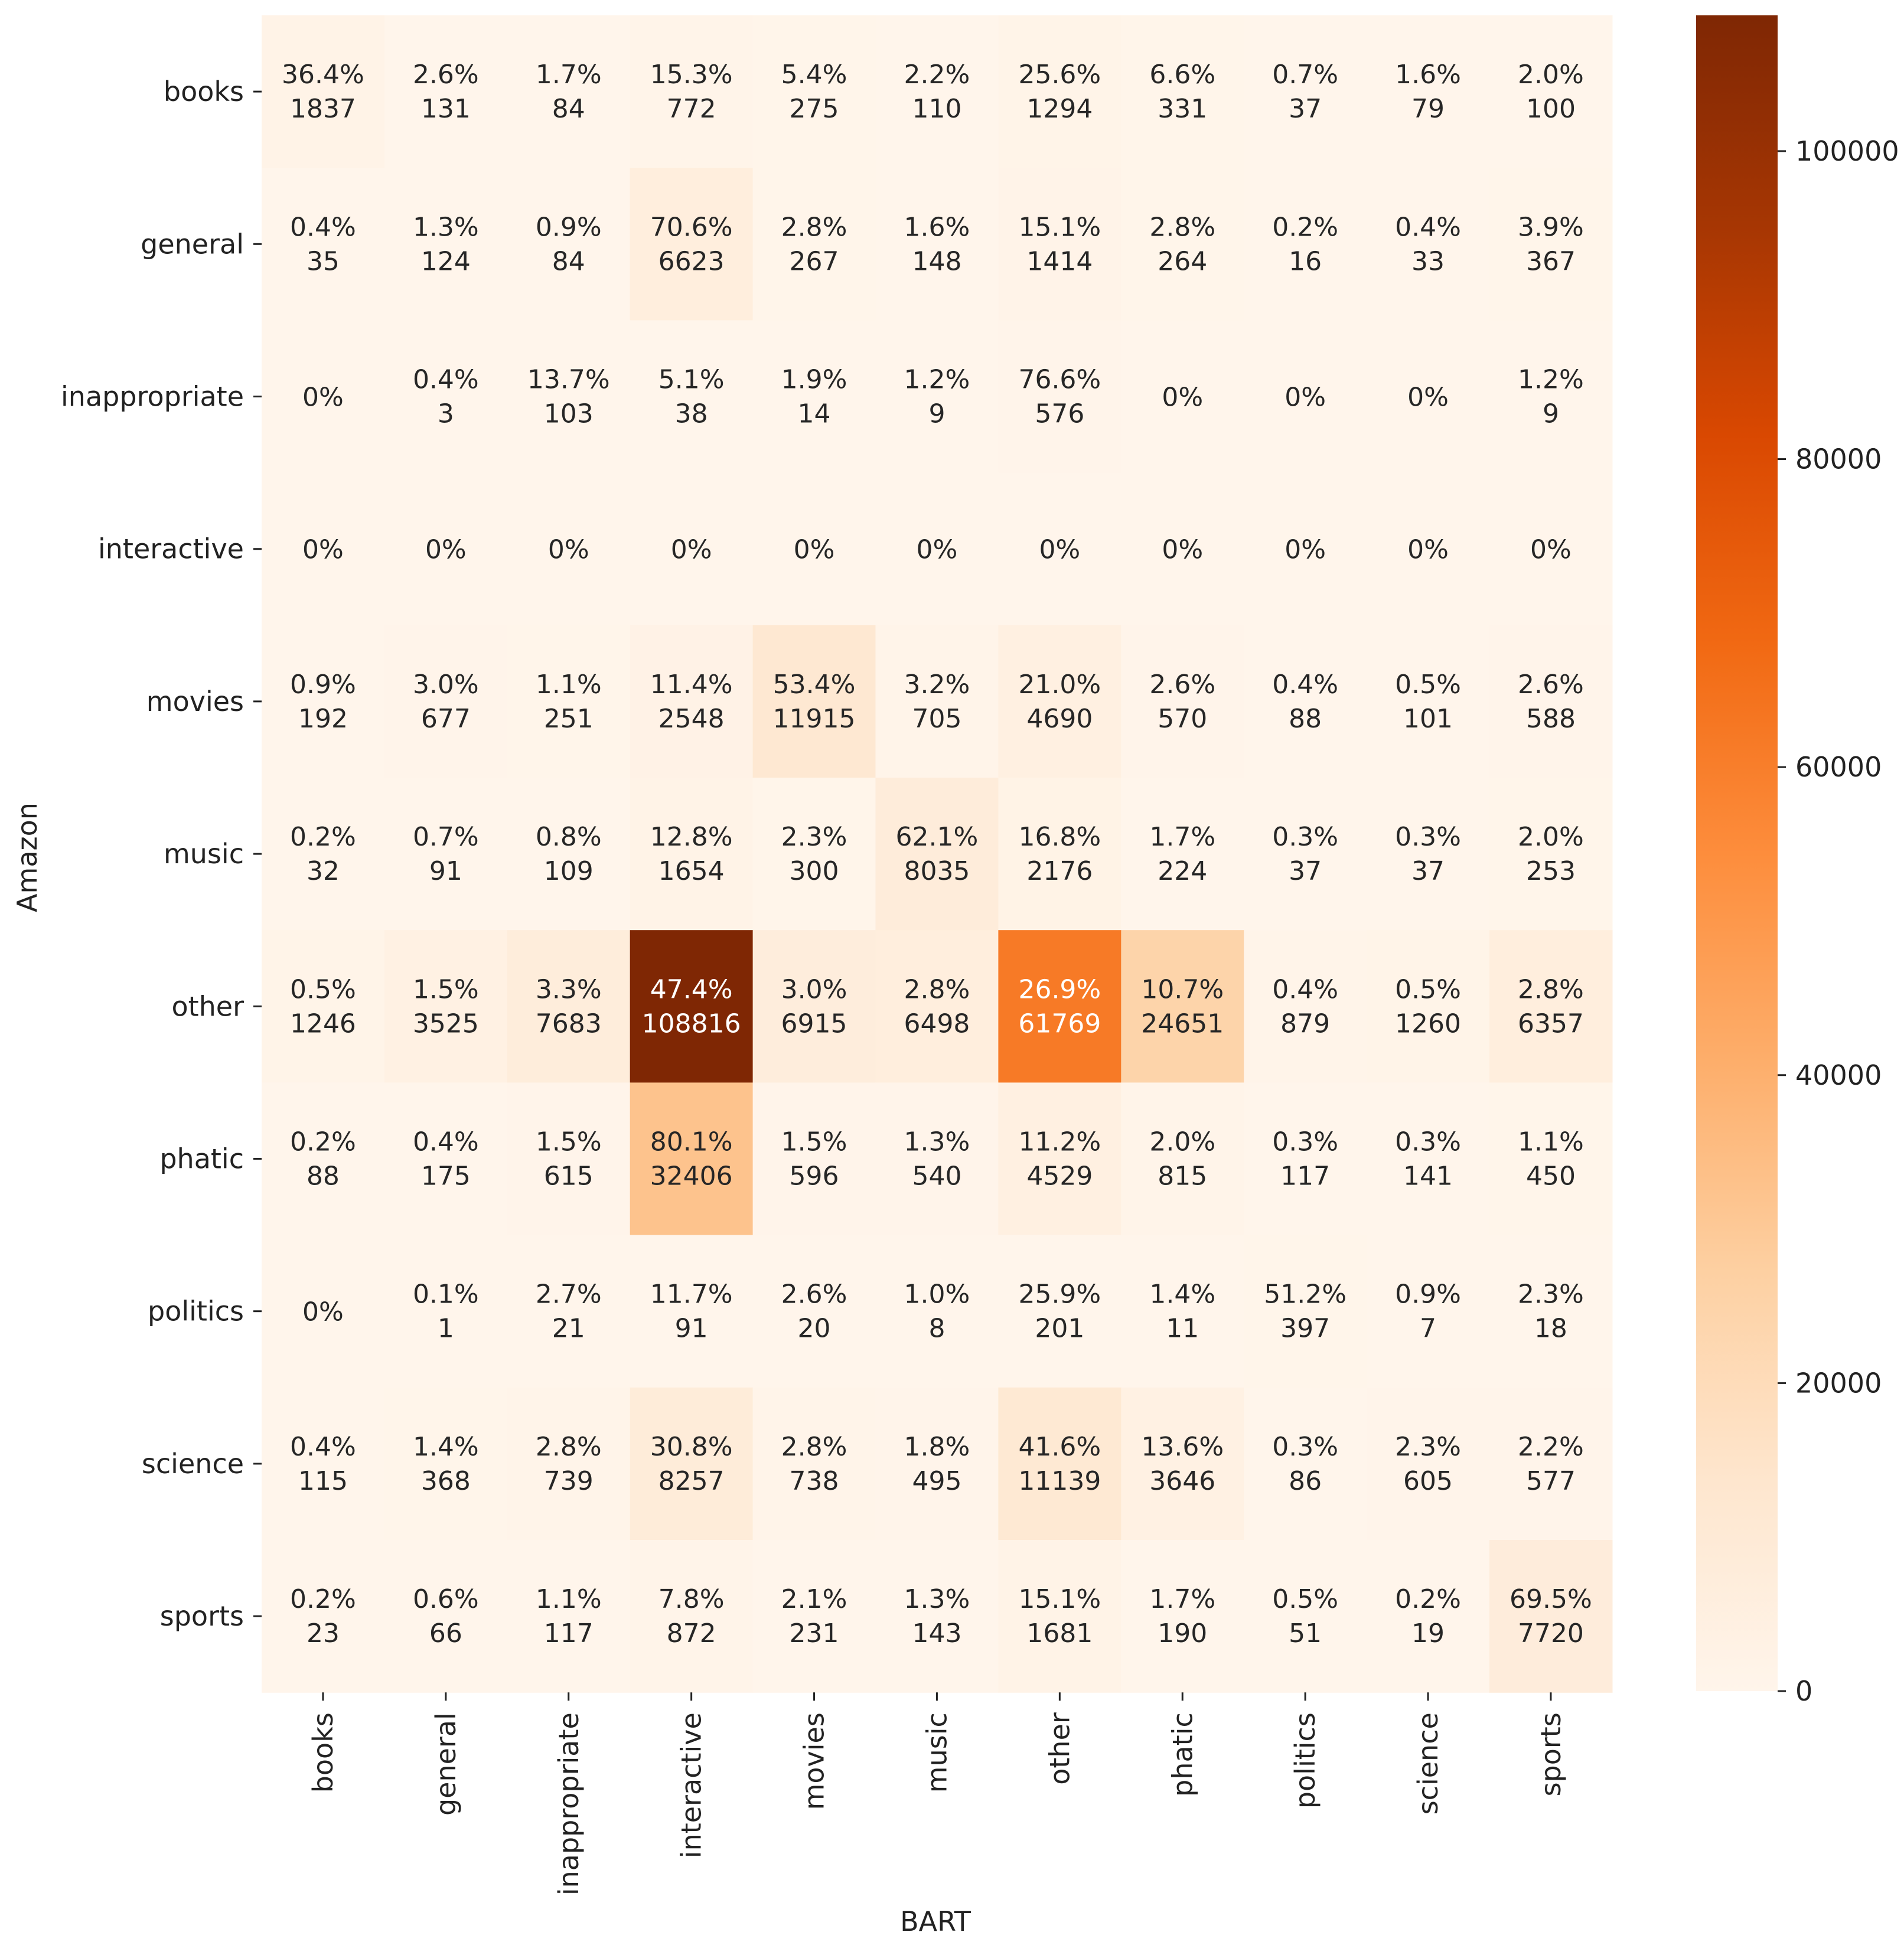 The image size is (1904, 1945). Describe the element at coordinates (936, 1481) in the screenshot. I see `cell-count-label: 495` at that location.